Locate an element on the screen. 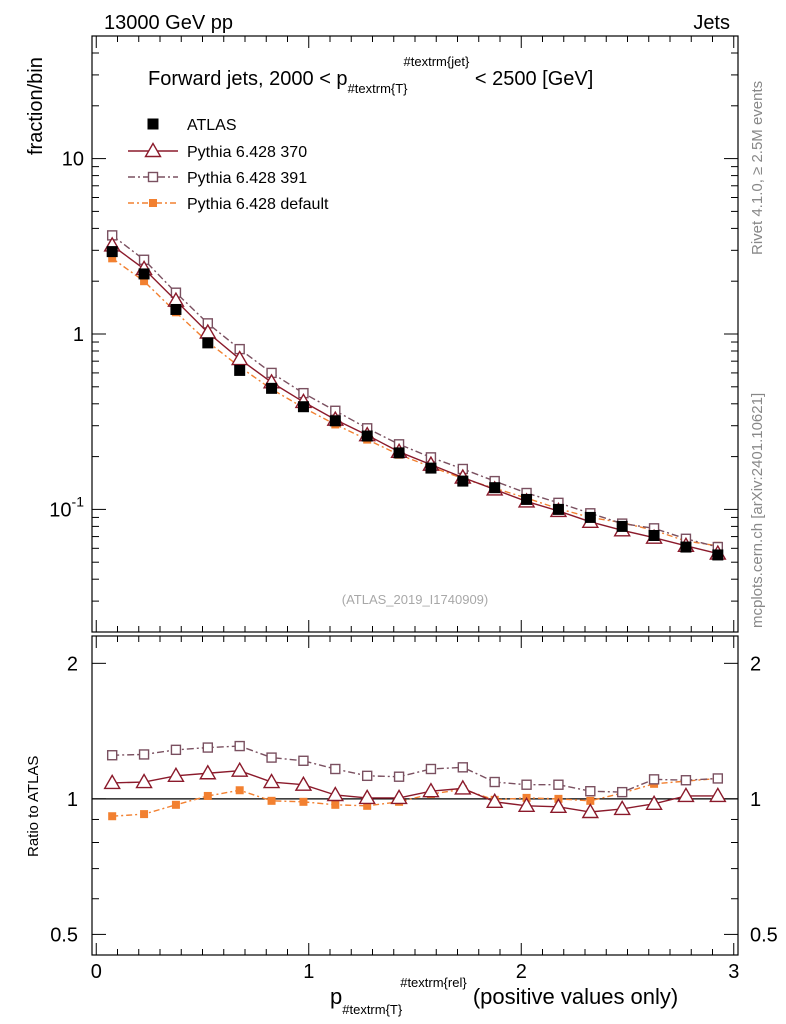  analysis-watermark: (ATLAS_2019_I1740909) is located at coordinates (415, 599).